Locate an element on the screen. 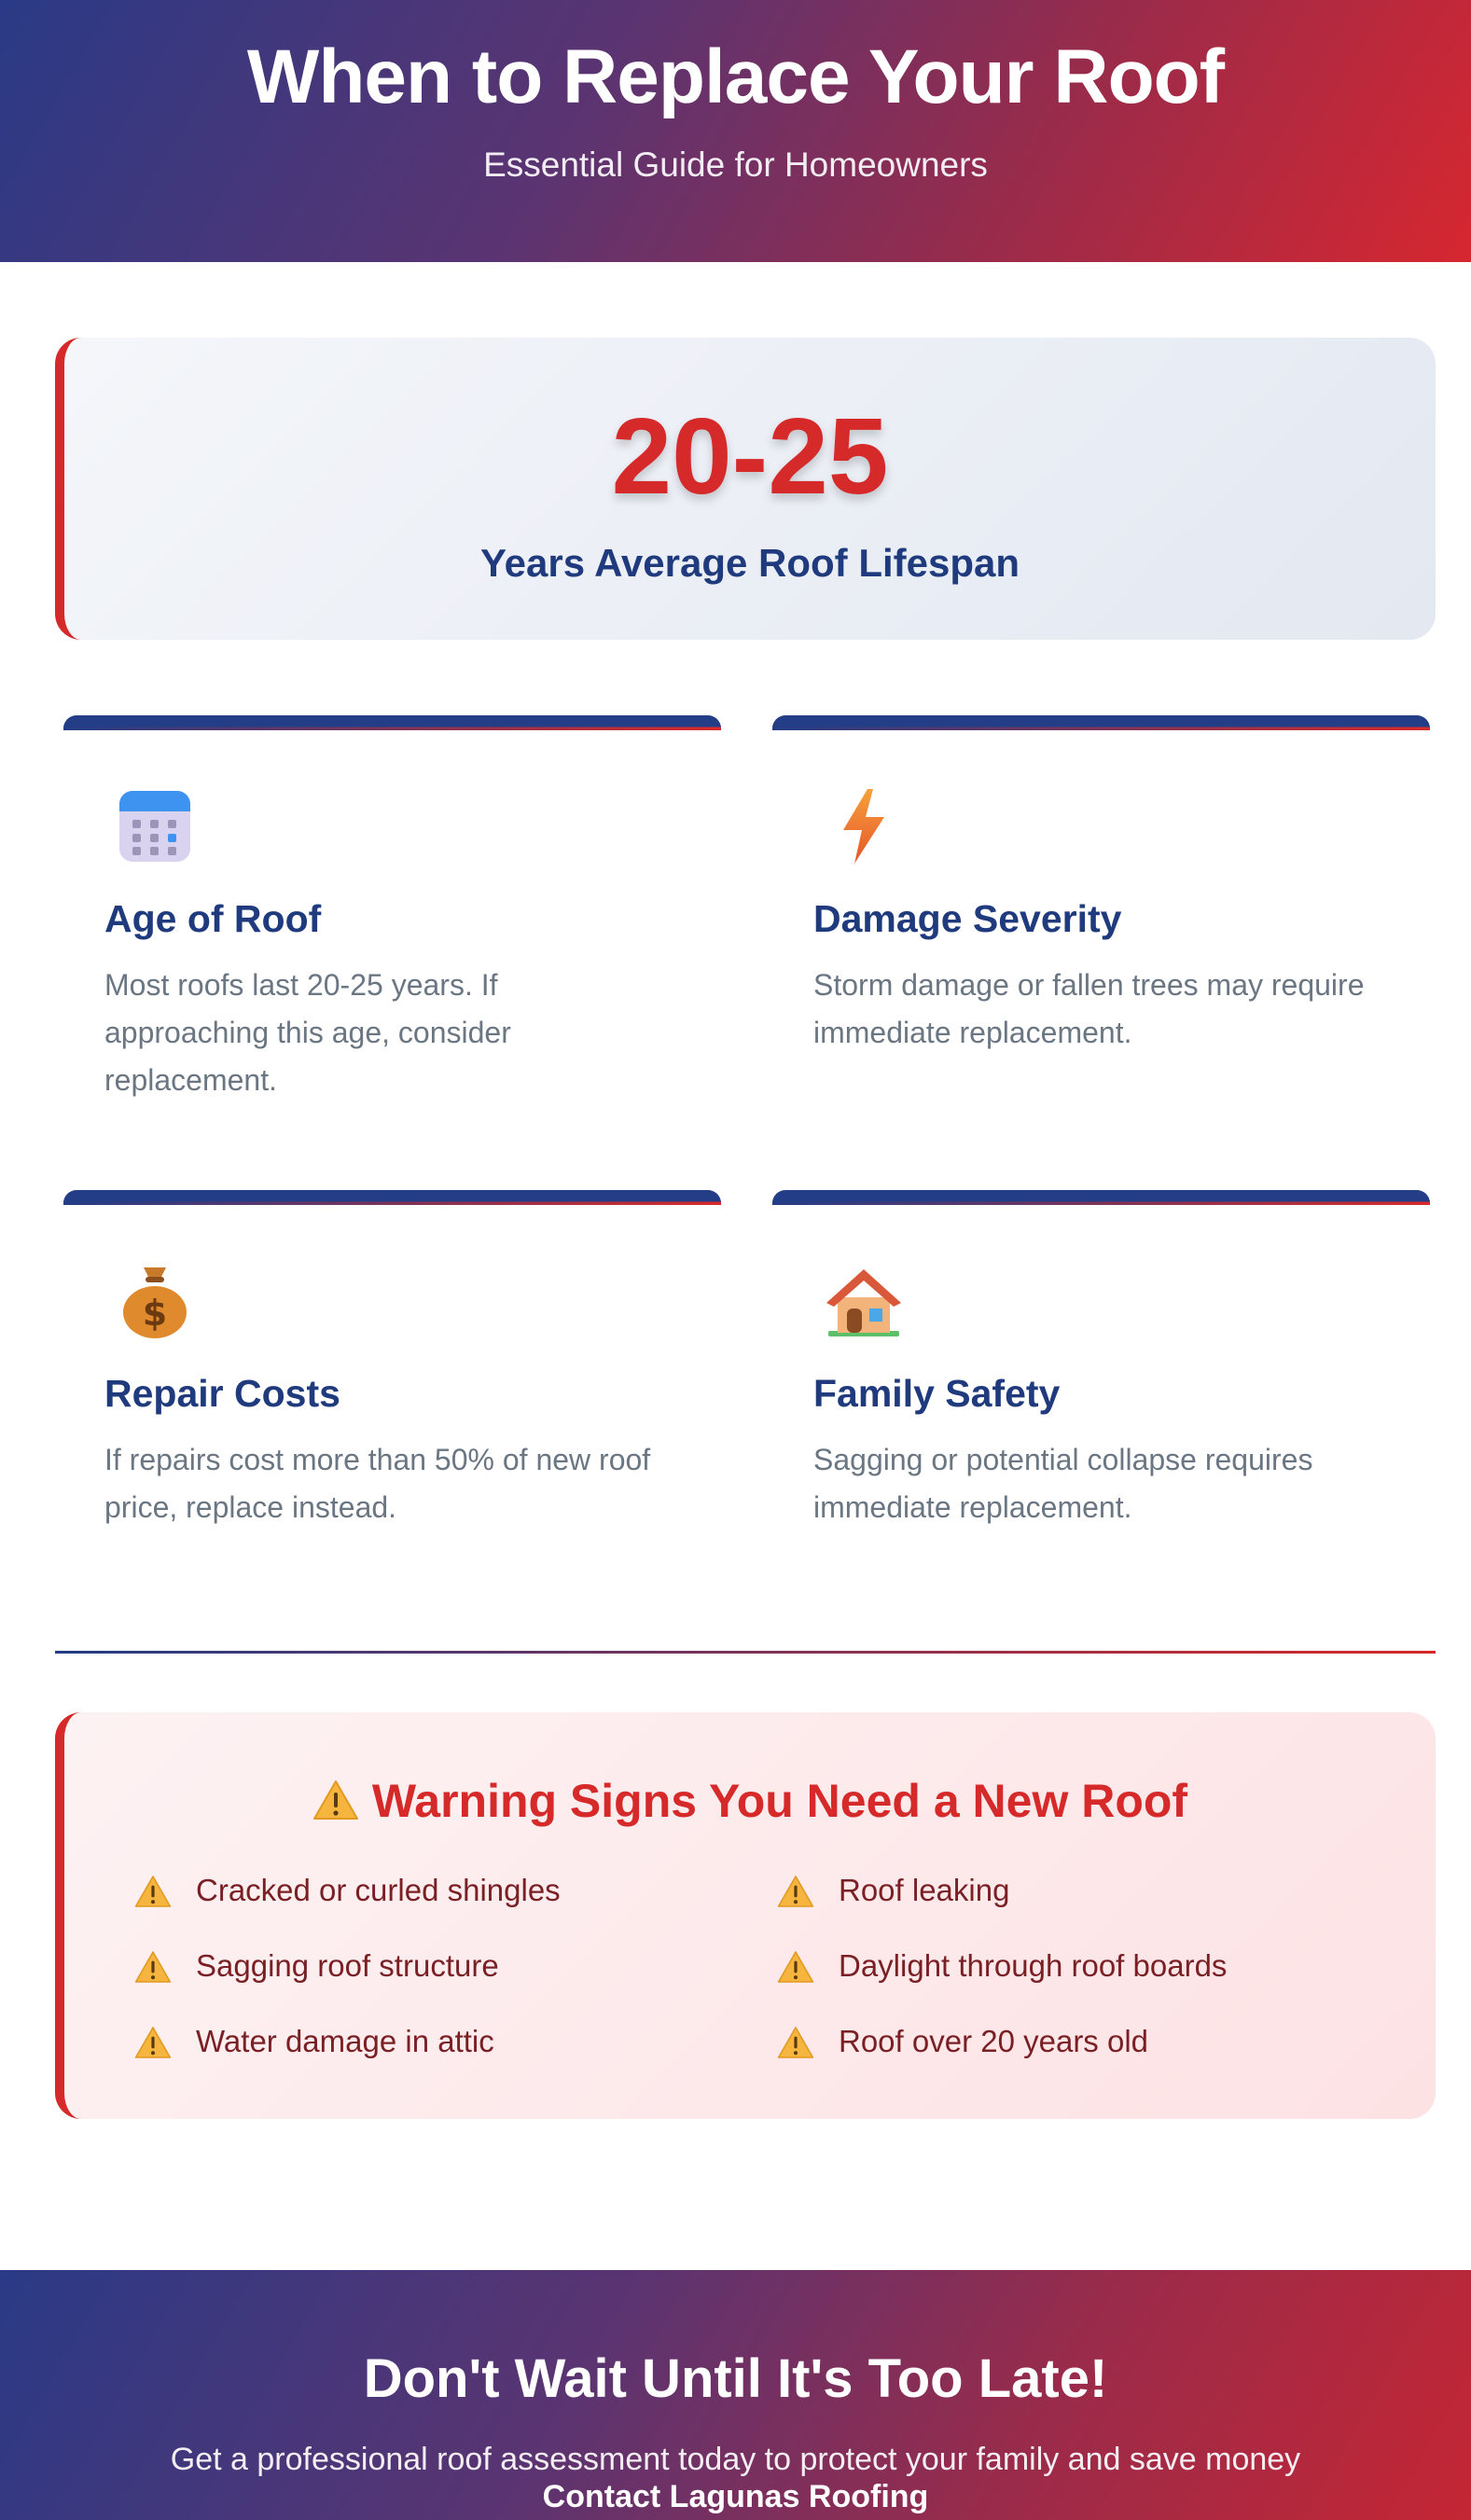  warning-signs-title: Warning Signs You Need a New Roof is located at coordinates (750, 1803).